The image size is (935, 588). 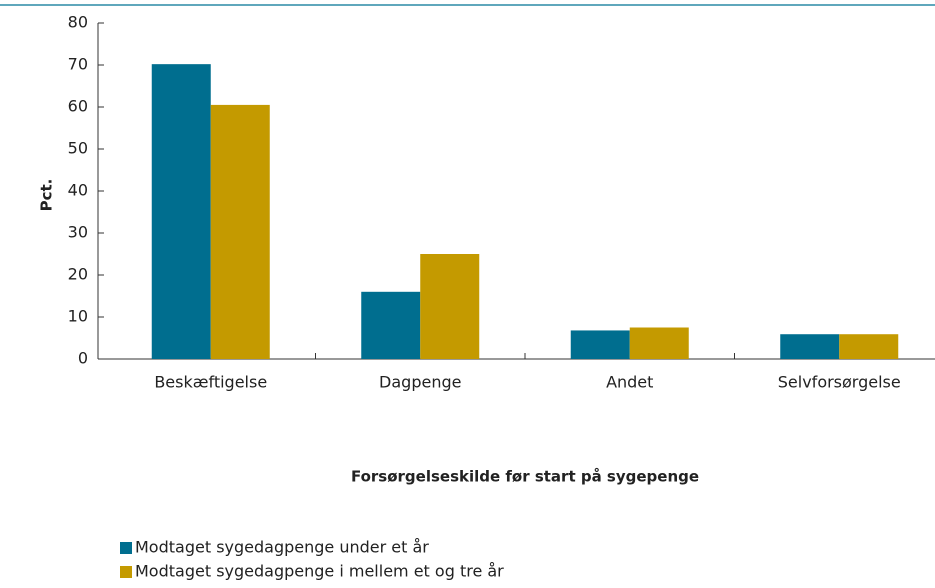 I want to click on y-tick-label: 70, so click(x=78, y=64).